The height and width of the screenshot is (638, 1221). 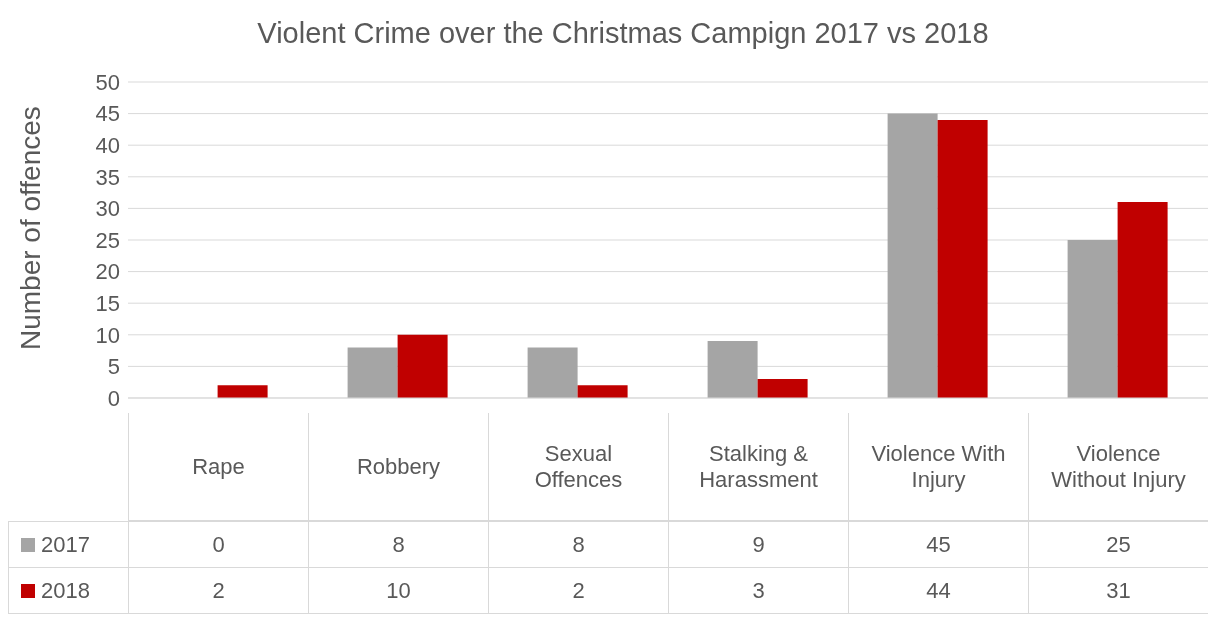 I want to click on y-tick-label: 40, so click(x=107, y=146).